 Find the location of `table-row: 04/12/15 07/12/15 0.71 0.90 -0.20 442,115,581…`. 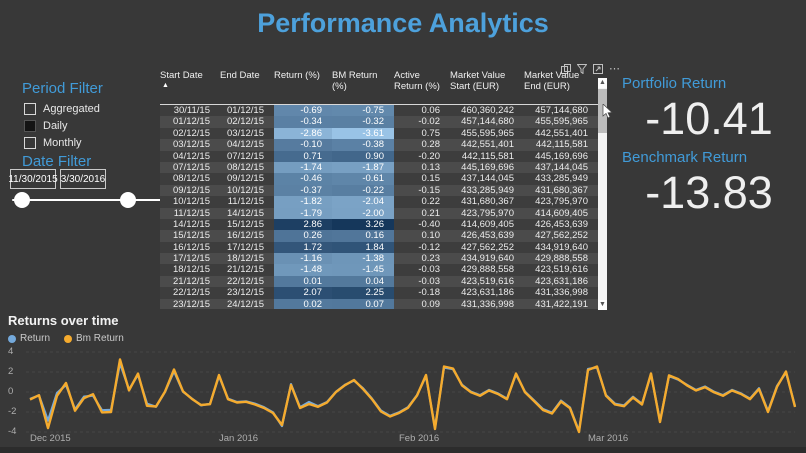

table-row: 04/12/15 07/12/15 0.71 0.90 -0.20 442,115,581… is located at coordinates (379, 156).